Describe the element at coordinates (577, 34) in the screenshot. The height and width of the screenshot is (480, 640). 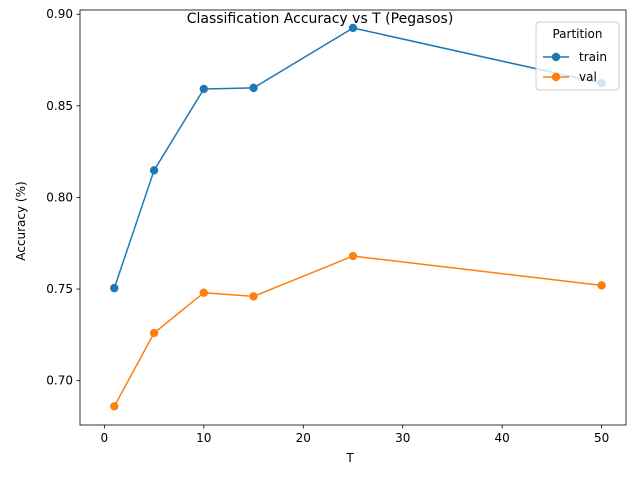
I see `legend-title: Partition` at that location.